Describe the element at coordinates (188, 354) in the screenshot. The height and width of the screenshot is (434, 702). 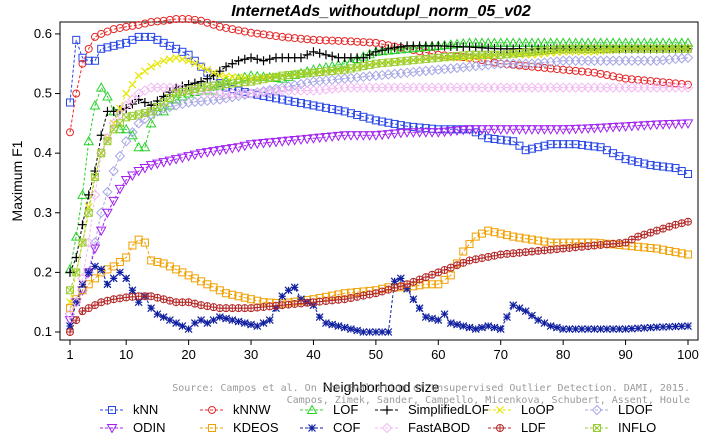
I see `x-tick-label: 20` at that location.